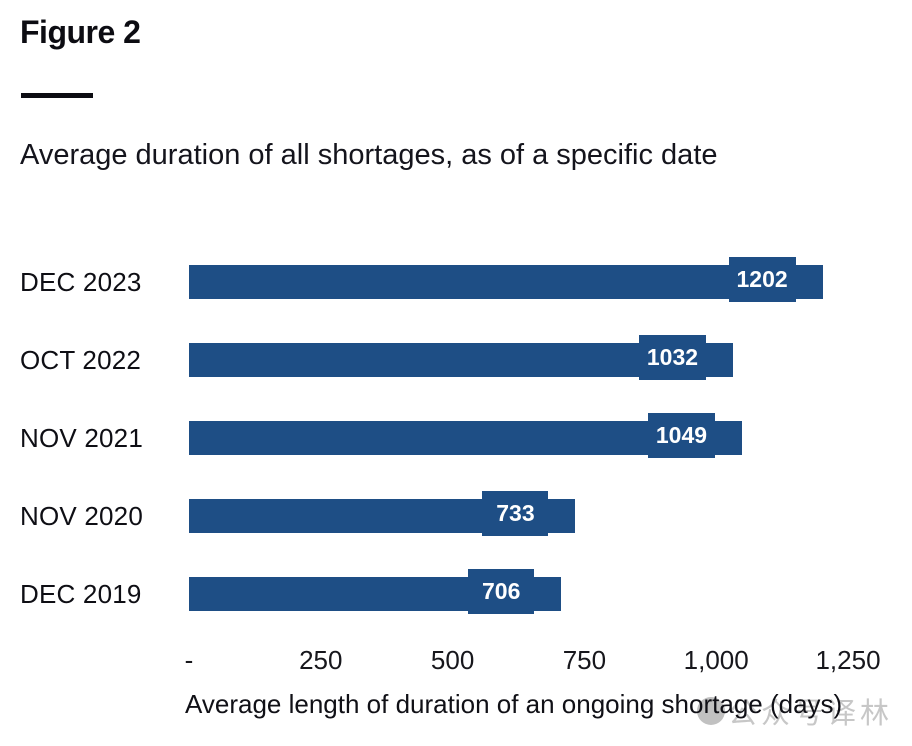 The width and height of the screenshot is (912, 746). I want to click on bar-row-dec-2019: DEC 2019 706, so click(456, 594).